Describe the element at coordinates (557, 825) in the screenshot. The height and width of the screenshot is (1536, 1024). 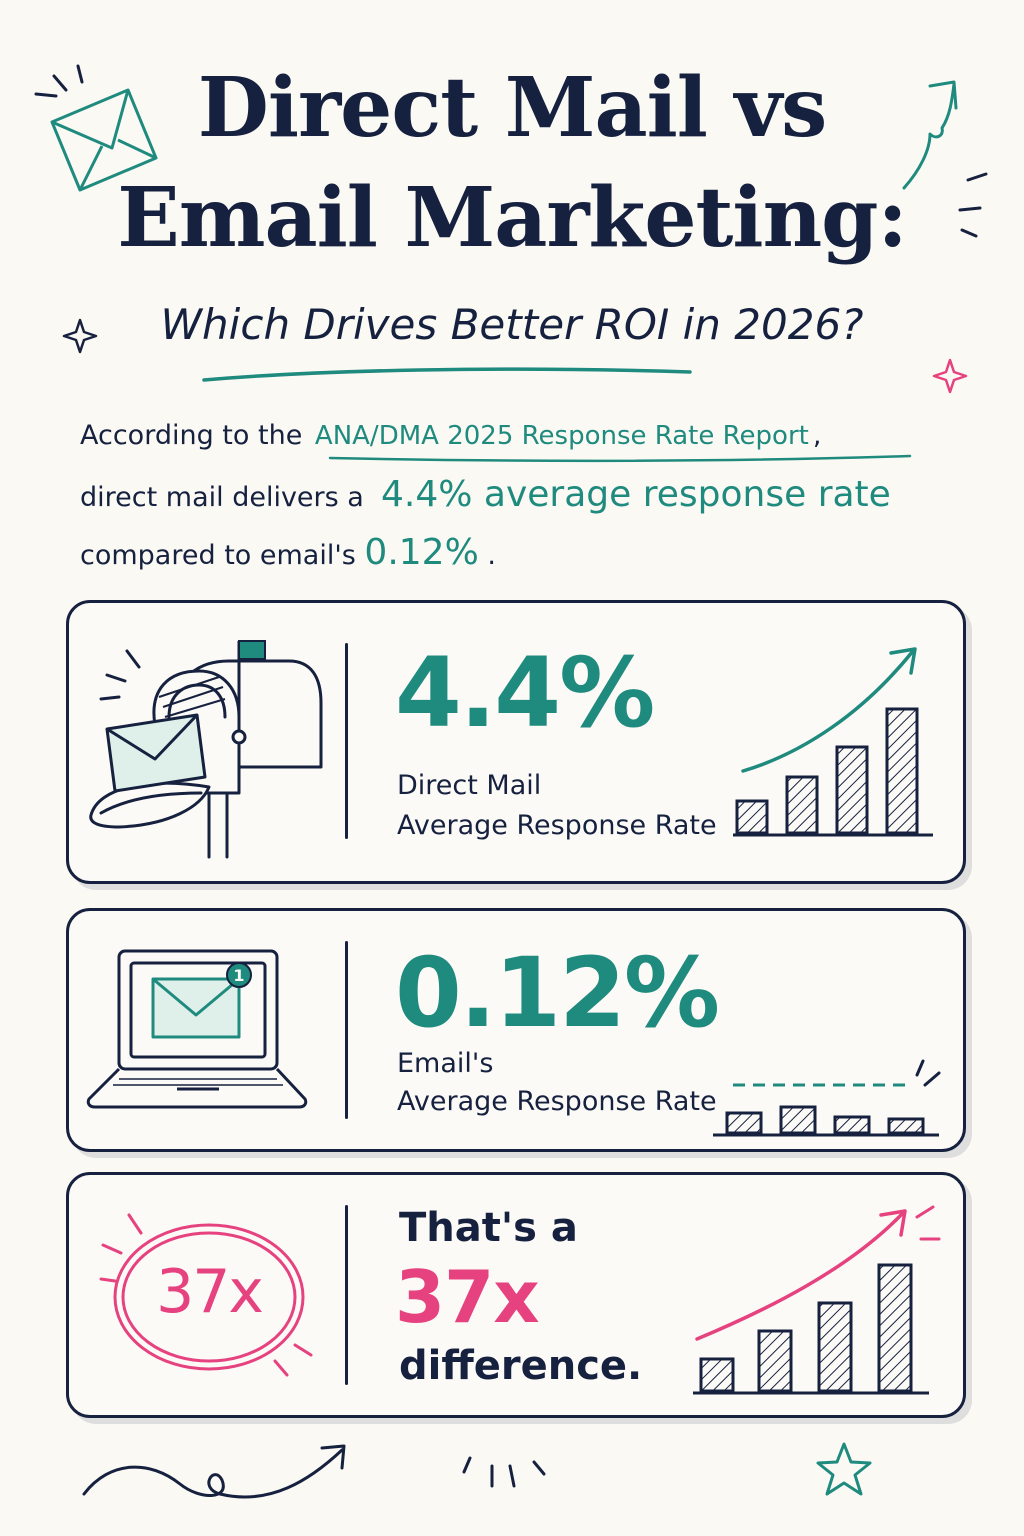
I see `direct-mail-label-2: Average Response Rate` at that location.